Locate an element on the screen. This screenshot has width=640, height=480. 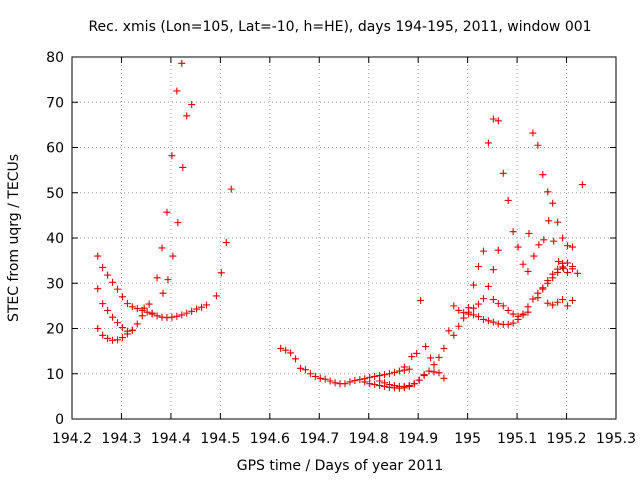
y-tick-label: 80 is located at coordinates (55, 58).